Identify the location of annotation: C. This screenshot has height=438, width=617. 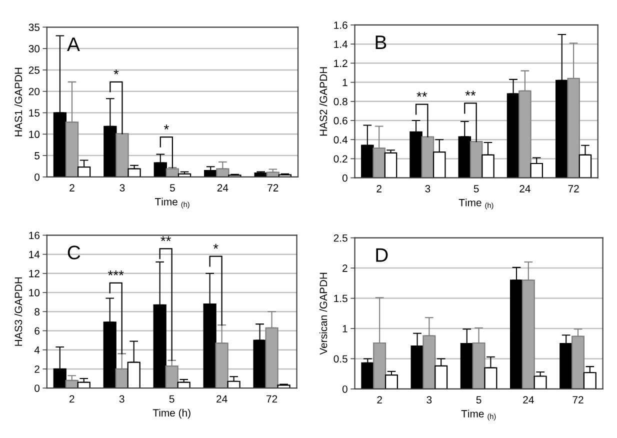
(74, 253).